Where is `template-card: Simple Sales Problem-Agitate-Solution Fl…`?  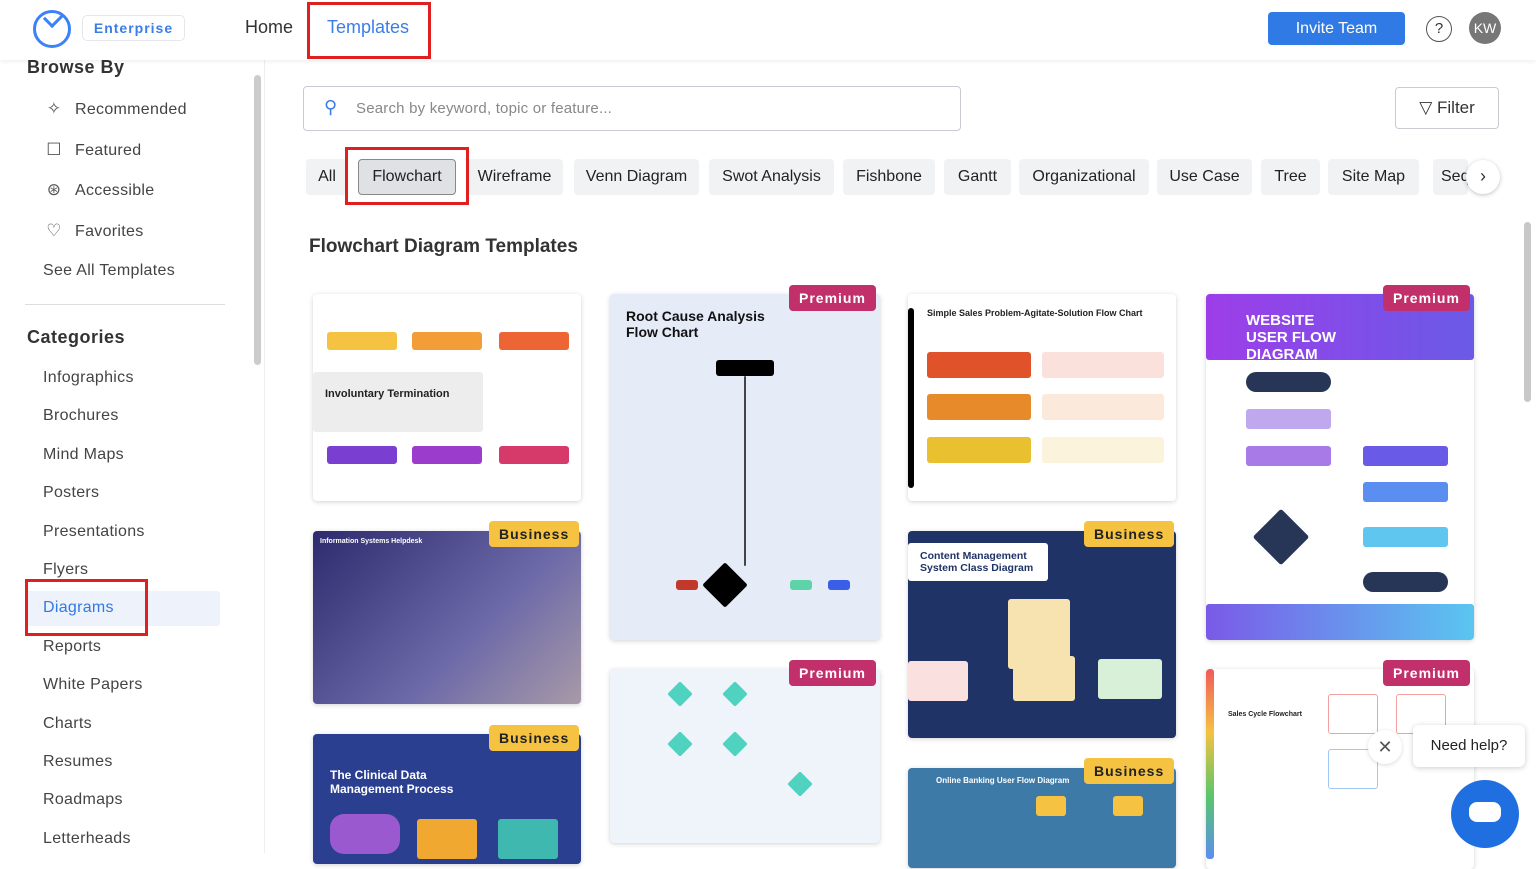 template-card: Simple Sales Problem-Agitate-Solution Fl… is located at coordinates (1042, 397).